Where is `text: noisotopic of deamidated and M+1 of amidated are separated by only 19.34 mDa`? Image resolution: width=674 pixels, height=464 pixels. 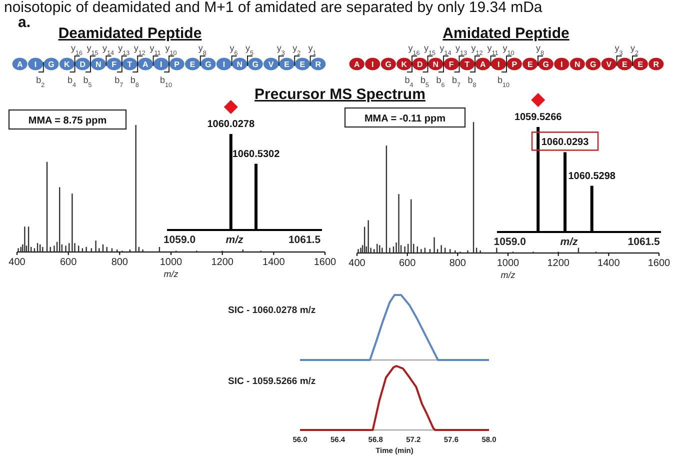
text: noisotopic of deamidated and M+1 of amidated are separated by only 19.34 mDa is located at coordinates (273, 8).